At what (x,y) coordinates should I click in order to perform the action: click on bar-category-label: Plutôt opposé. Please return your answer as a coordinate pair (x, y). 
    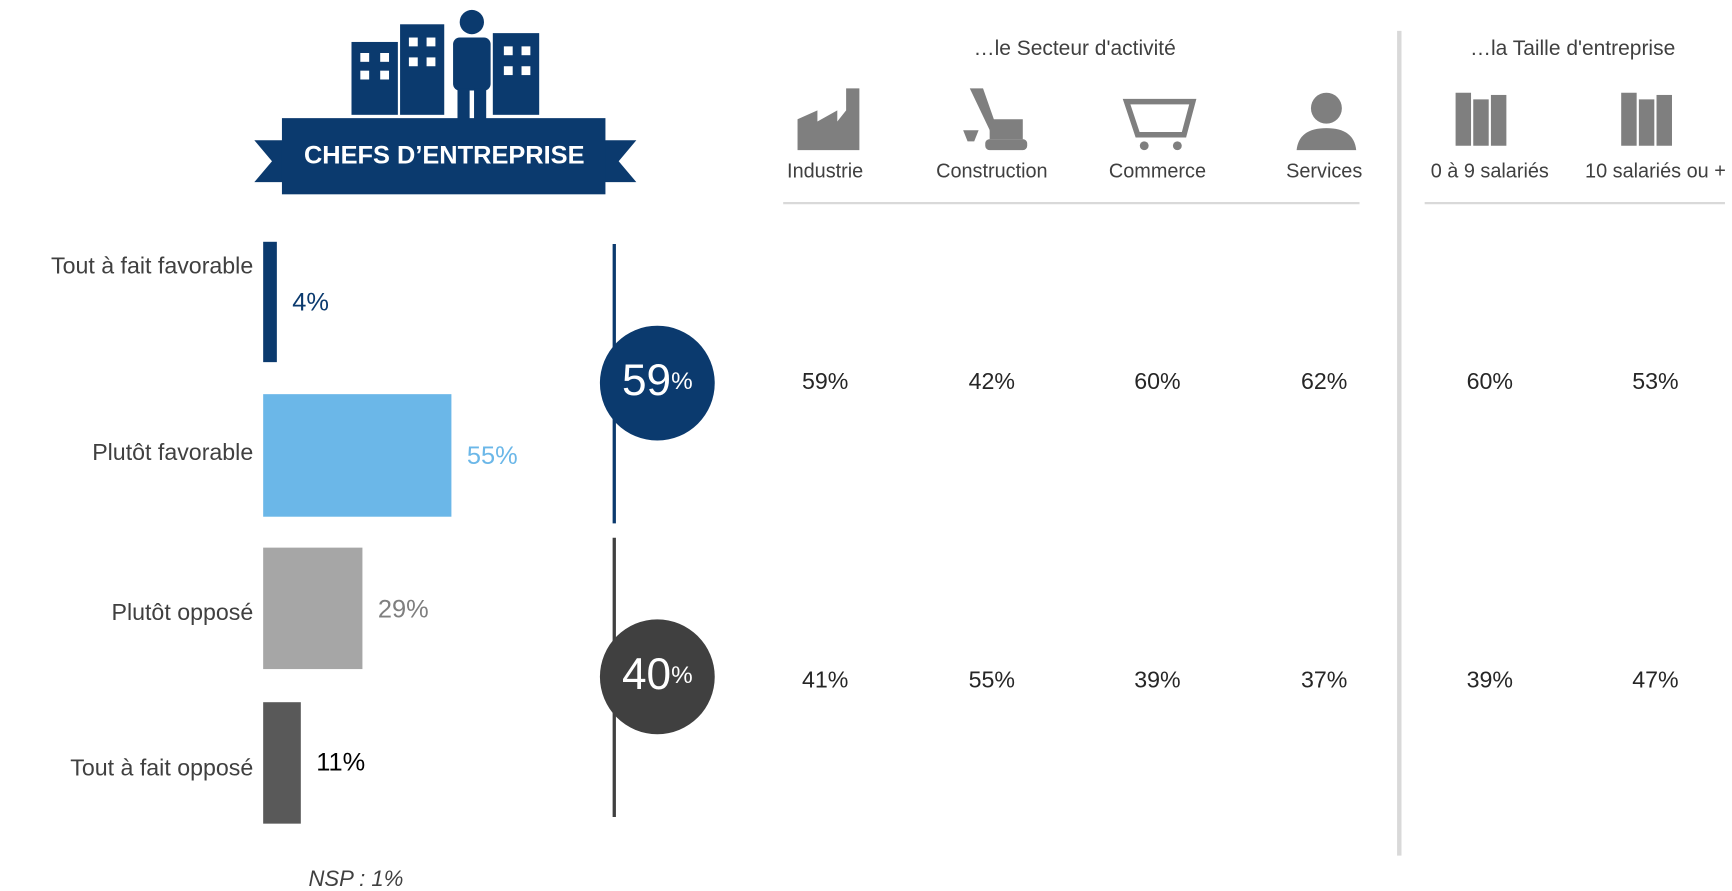
    Looking at the image, I should click on (183, 612).